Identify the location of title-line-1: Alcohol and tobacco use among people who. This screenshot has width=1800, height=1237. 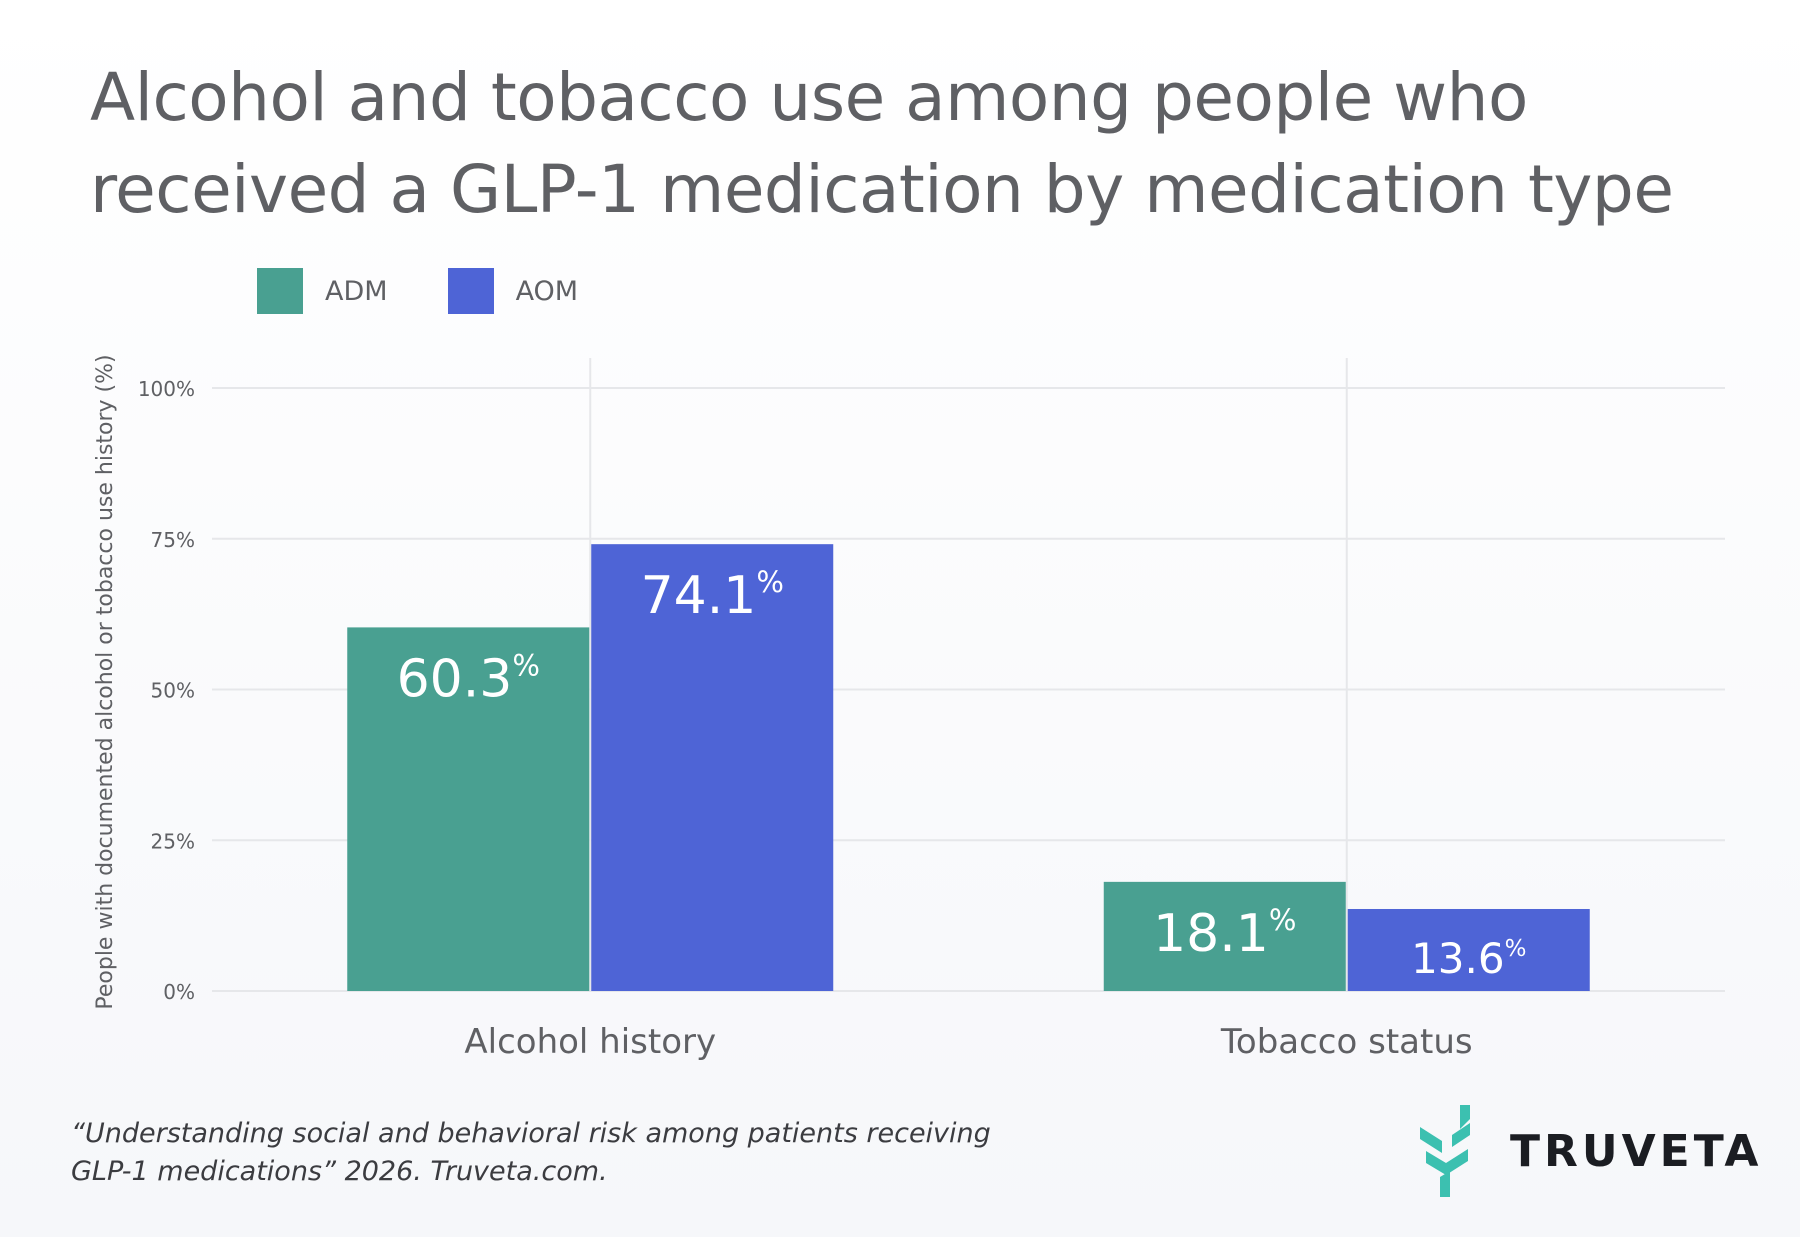
(809, 97).